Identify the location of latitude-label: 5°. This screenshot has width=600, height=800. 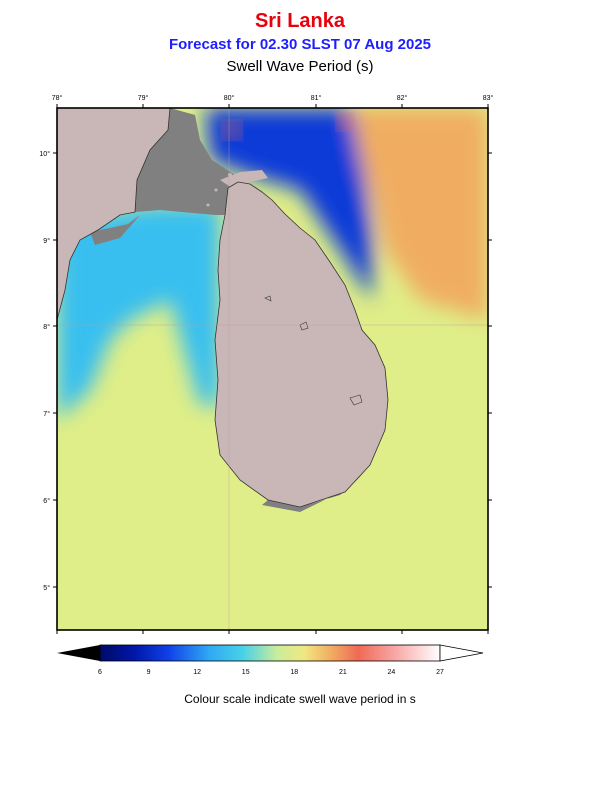
(46, 588).